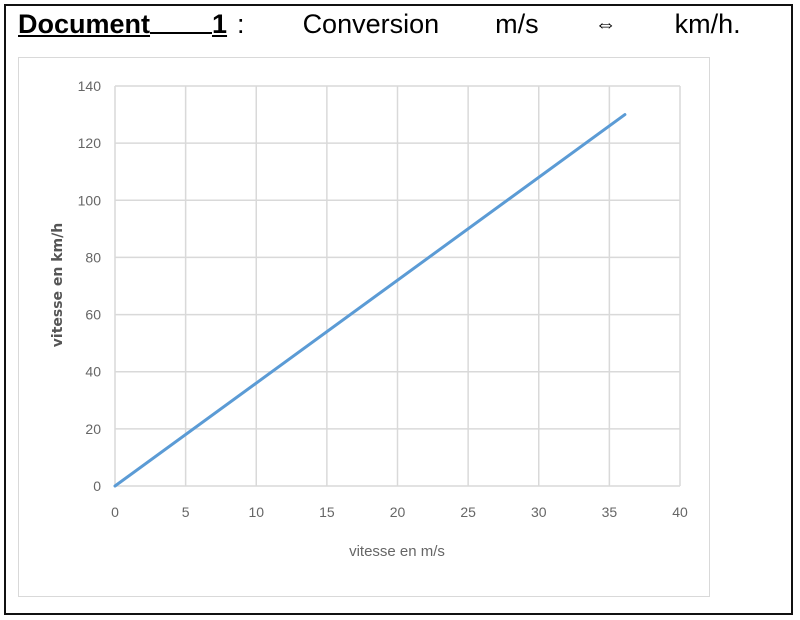  Describe the element at coordinates (256, 512) in the screenshot. I see `x-tick-label: 10` at that location.